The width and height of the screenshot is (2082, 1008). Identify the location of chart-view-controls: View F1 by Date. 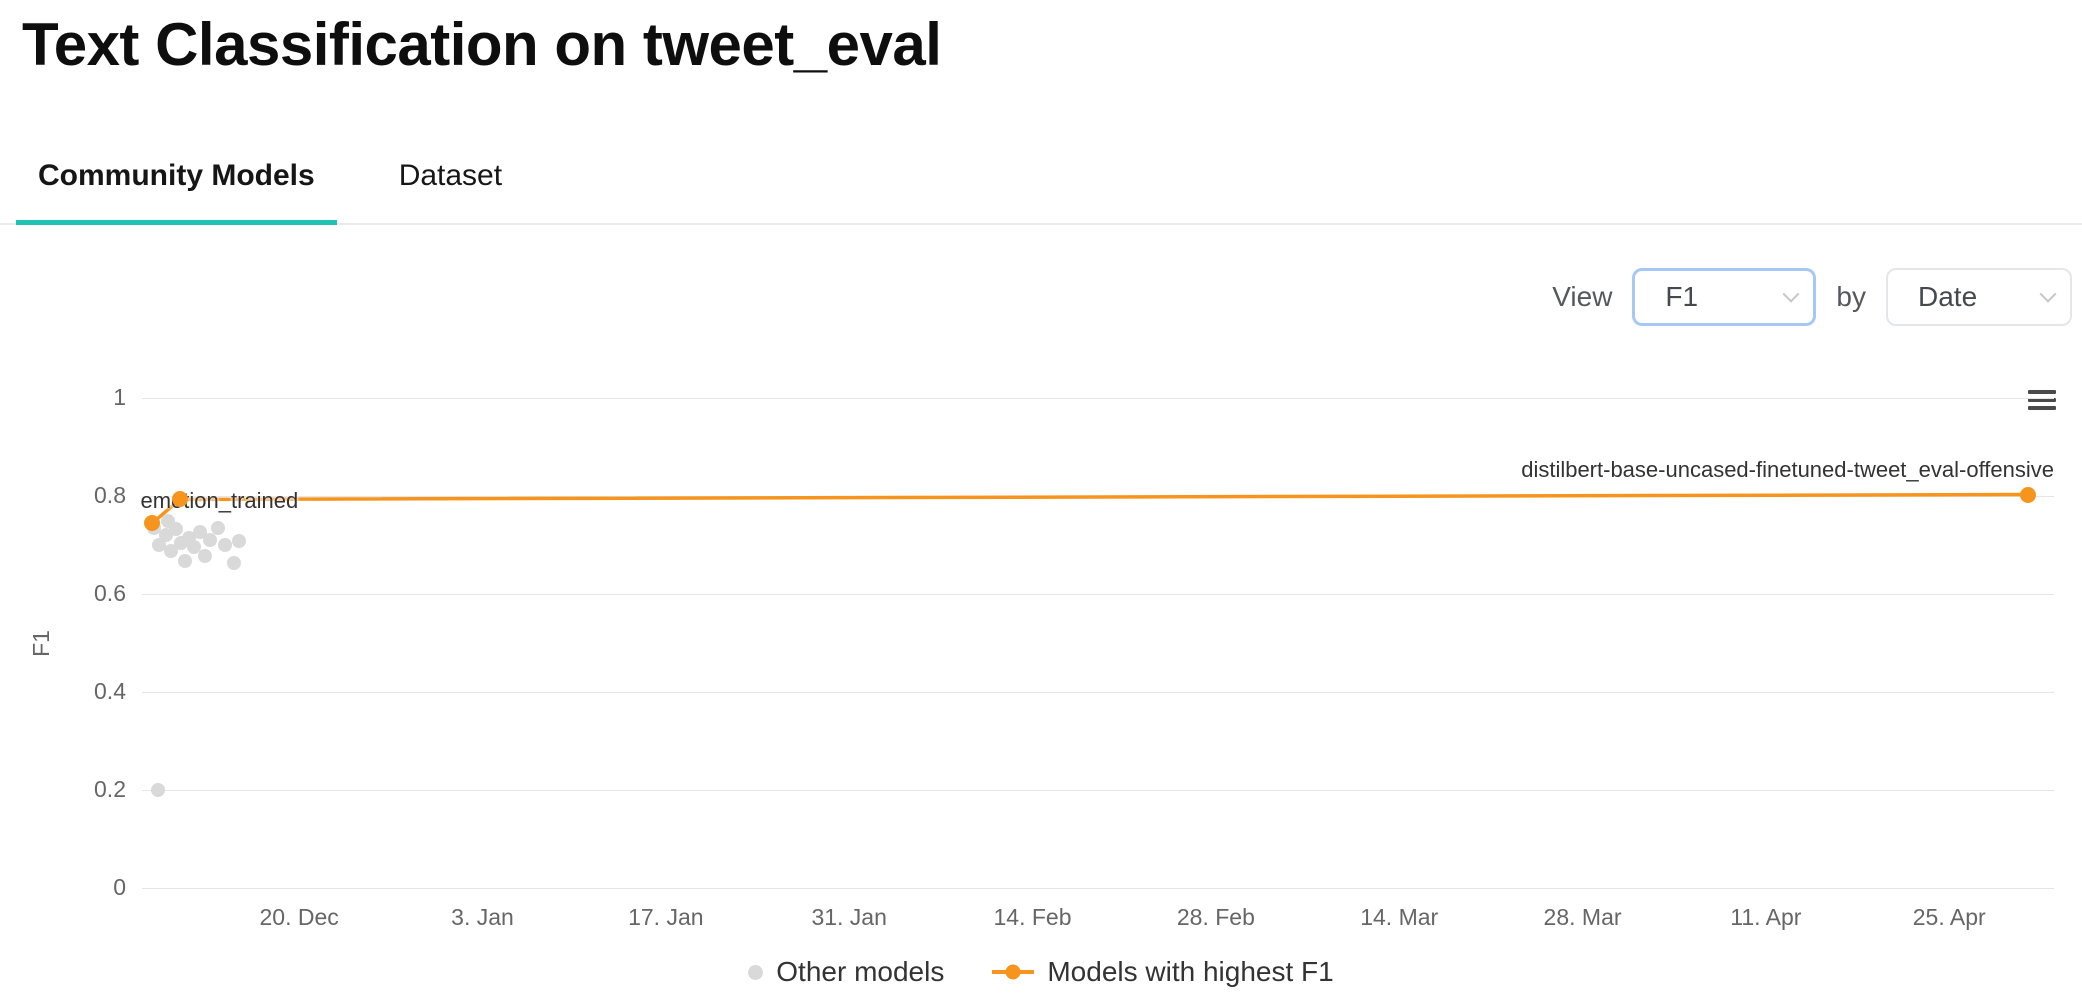
(1812, 297).